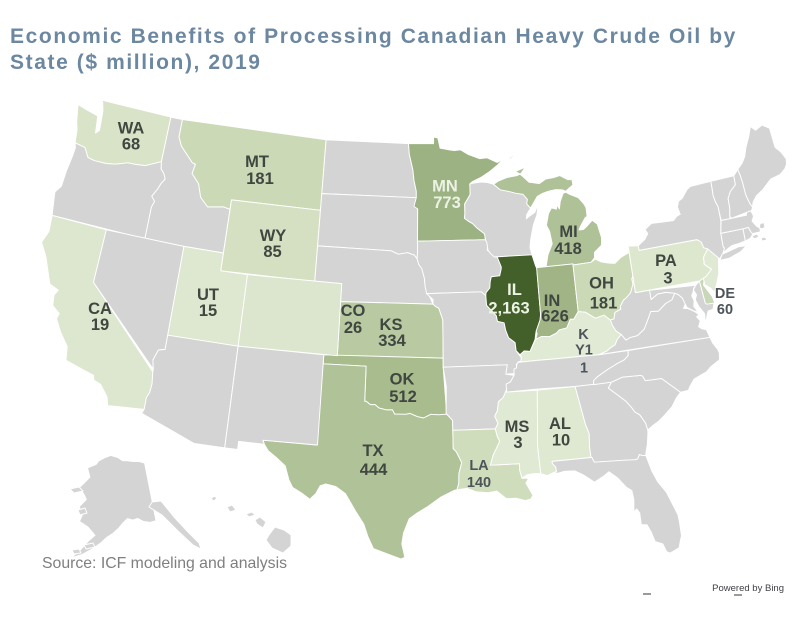 The width and height of the screenshot is (811, 620). What do you see at coordinates (568, 232) in the screenshot?
I see `svg-text: MI` at bounding box center [568, 232].